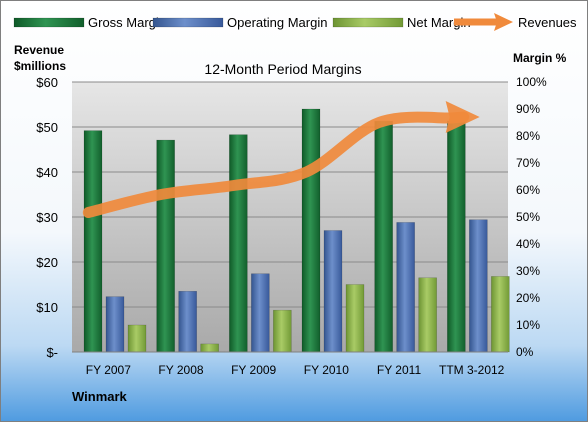 The image size is (588, 427). I want to click on y-right-tick-label: 20%, so click(528, 298).